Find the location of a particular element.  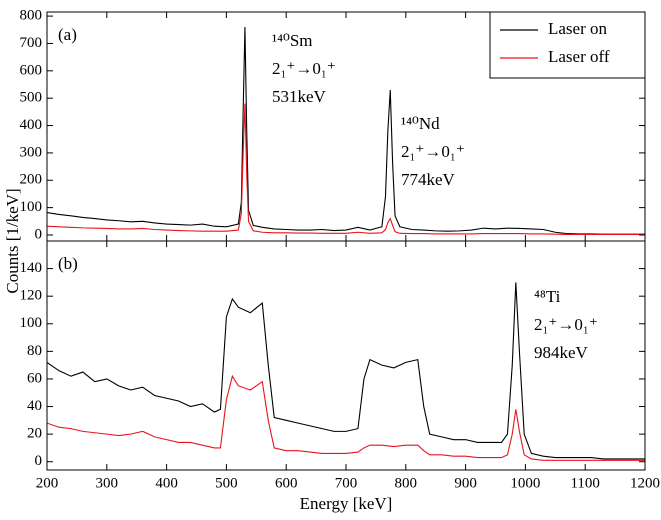

y-tick-label: 500 is located at coordinates (31, 98).